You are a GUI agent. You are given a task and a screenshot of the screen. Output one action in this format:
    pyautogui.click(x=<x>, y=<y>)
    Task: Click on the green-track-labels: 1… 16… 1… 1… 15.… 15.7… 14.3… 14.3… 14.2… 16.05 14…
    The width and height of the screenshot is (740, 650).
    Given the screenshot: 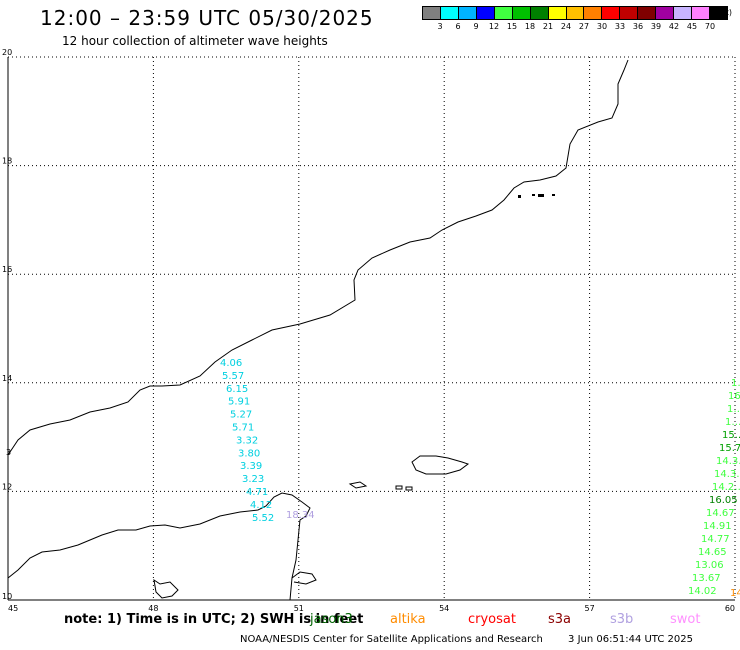 What is the action you would take?
    pyautogui.click(x=714, y=487)
    